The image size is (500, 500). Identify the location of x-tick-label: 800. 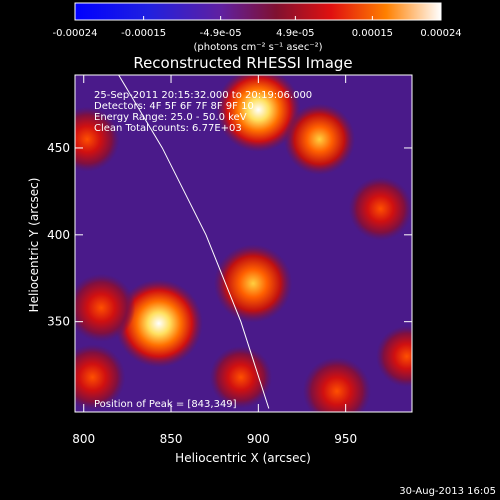
(83, 439).